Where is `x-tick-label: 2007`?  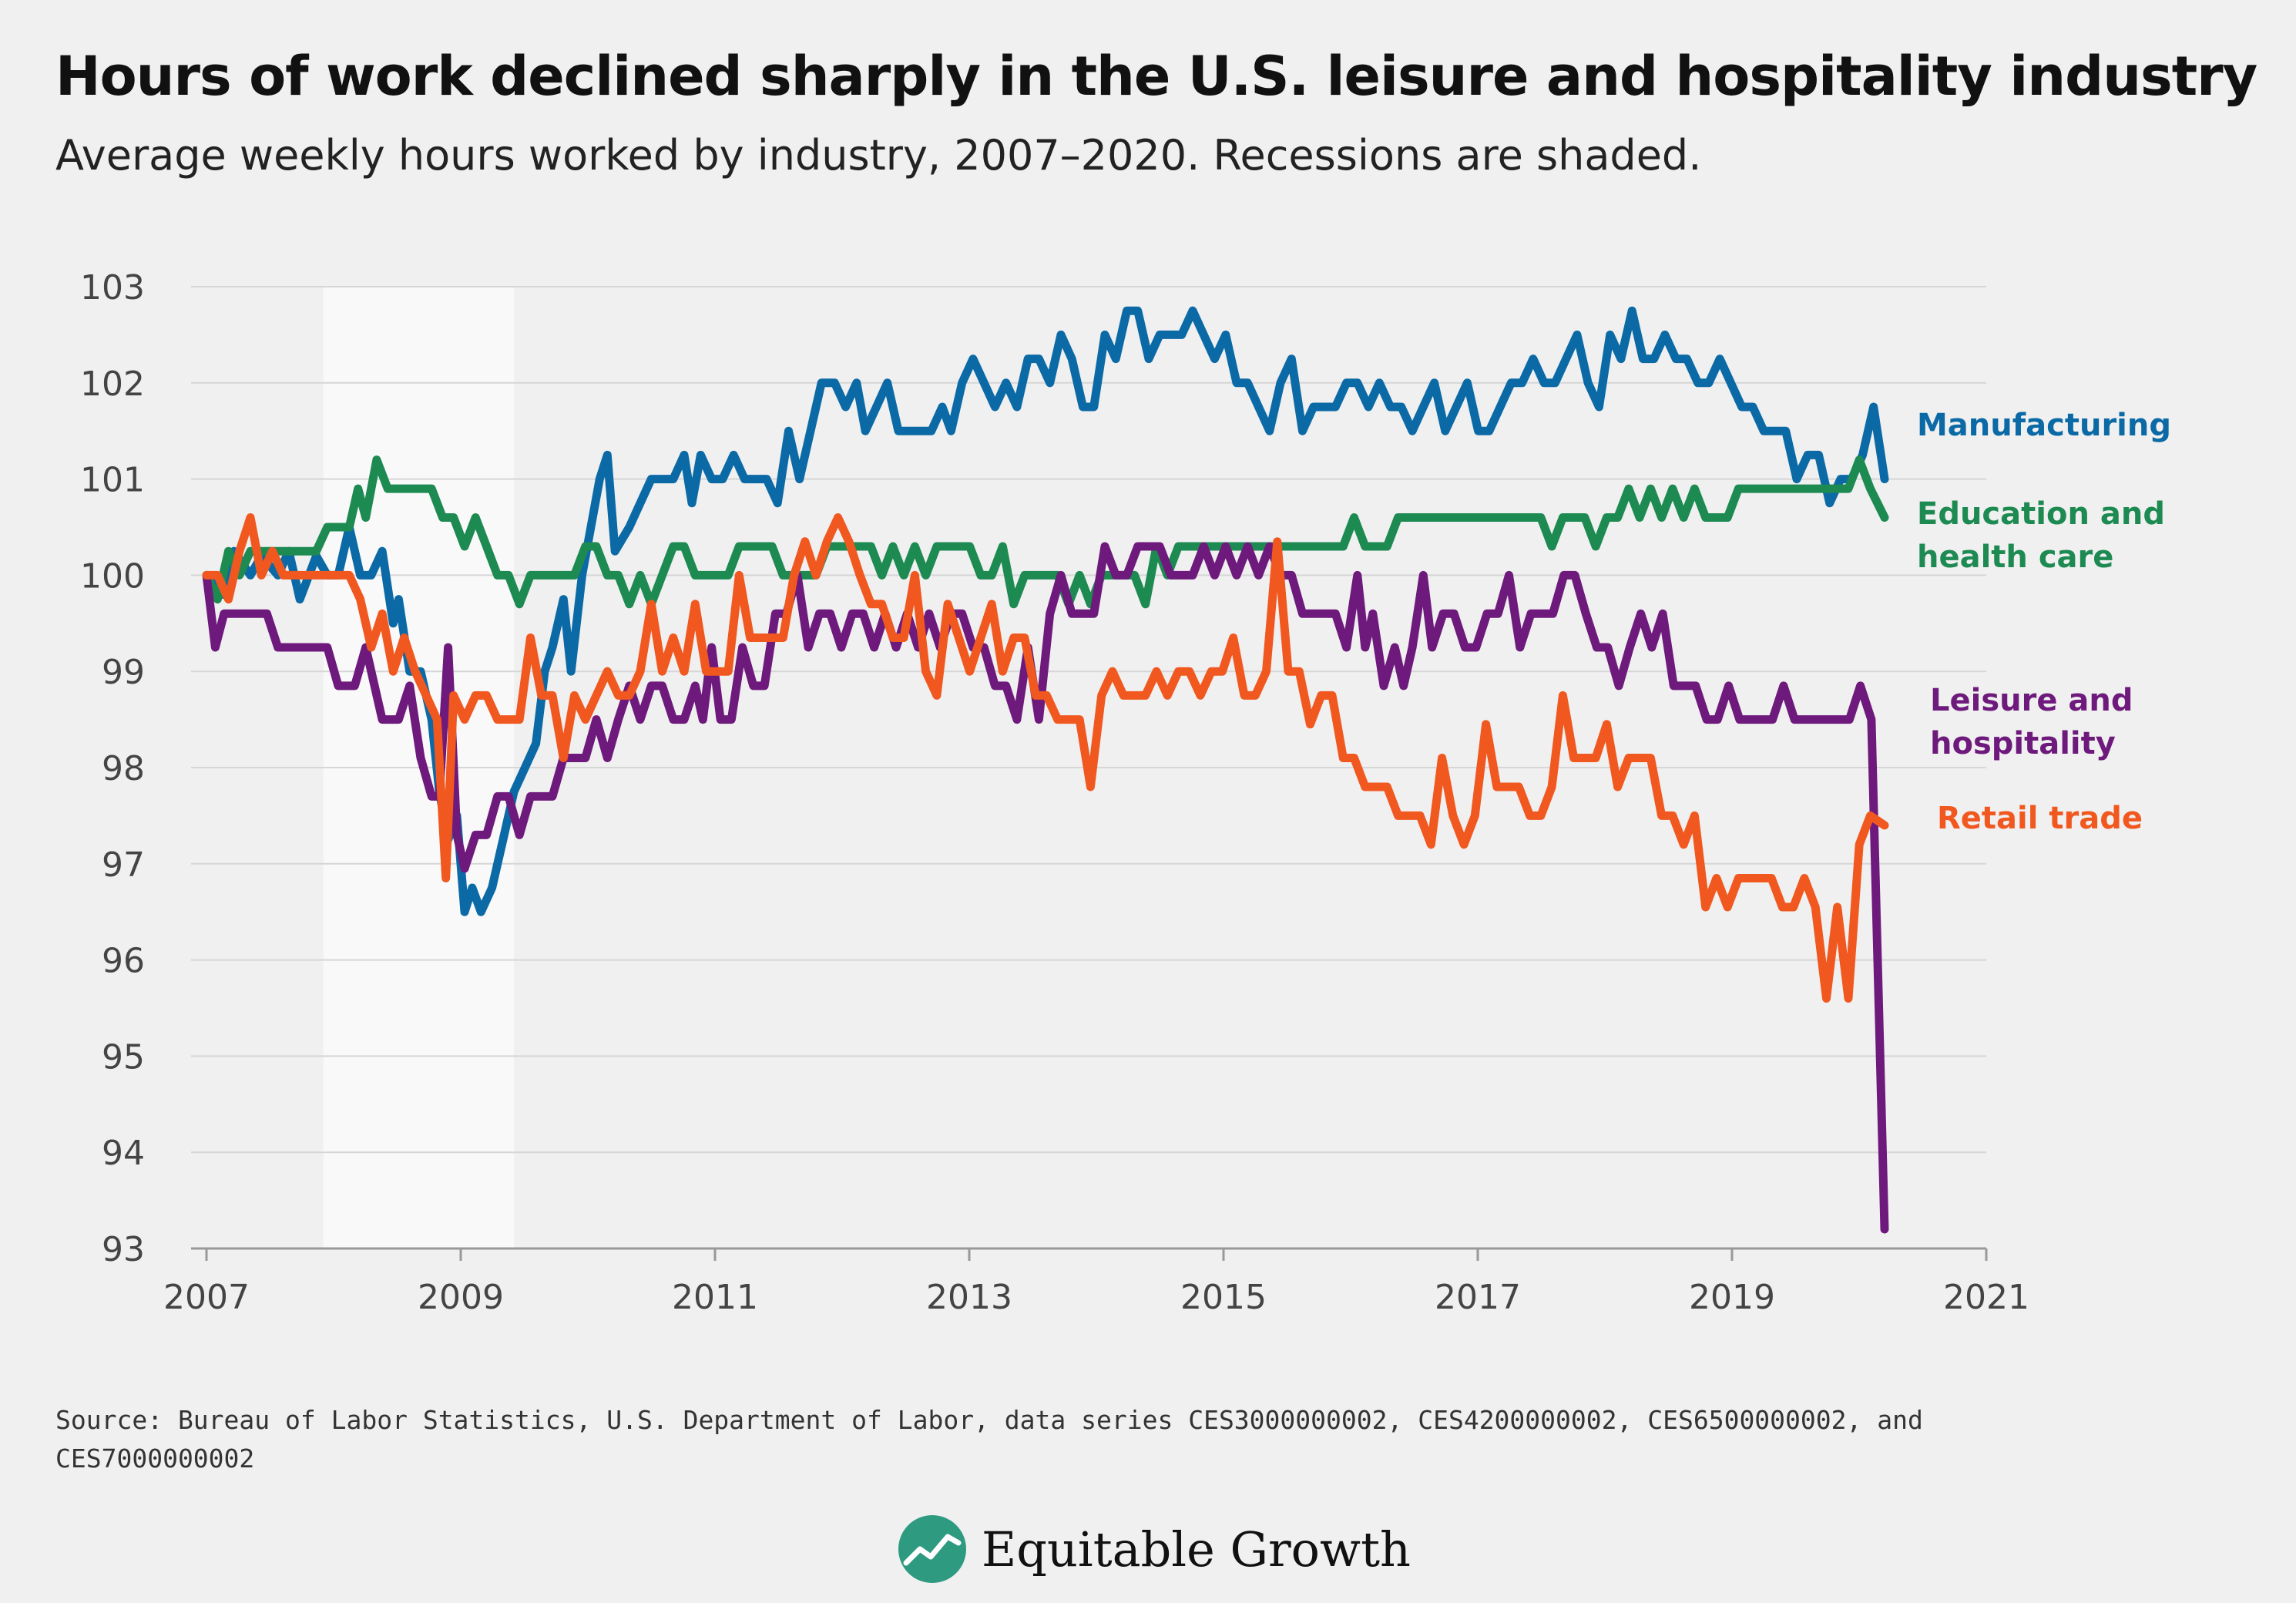 x-tick-label: 2007 is located at coordinates (207, 1297).